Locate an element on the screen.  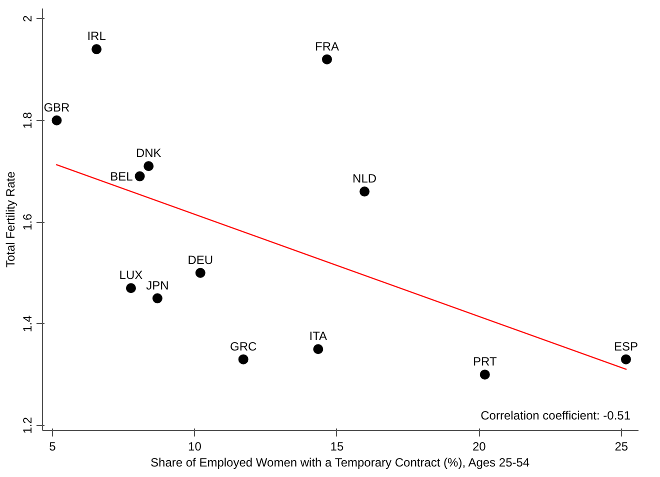
annotation: DNK is located at coordinates (149, 153).